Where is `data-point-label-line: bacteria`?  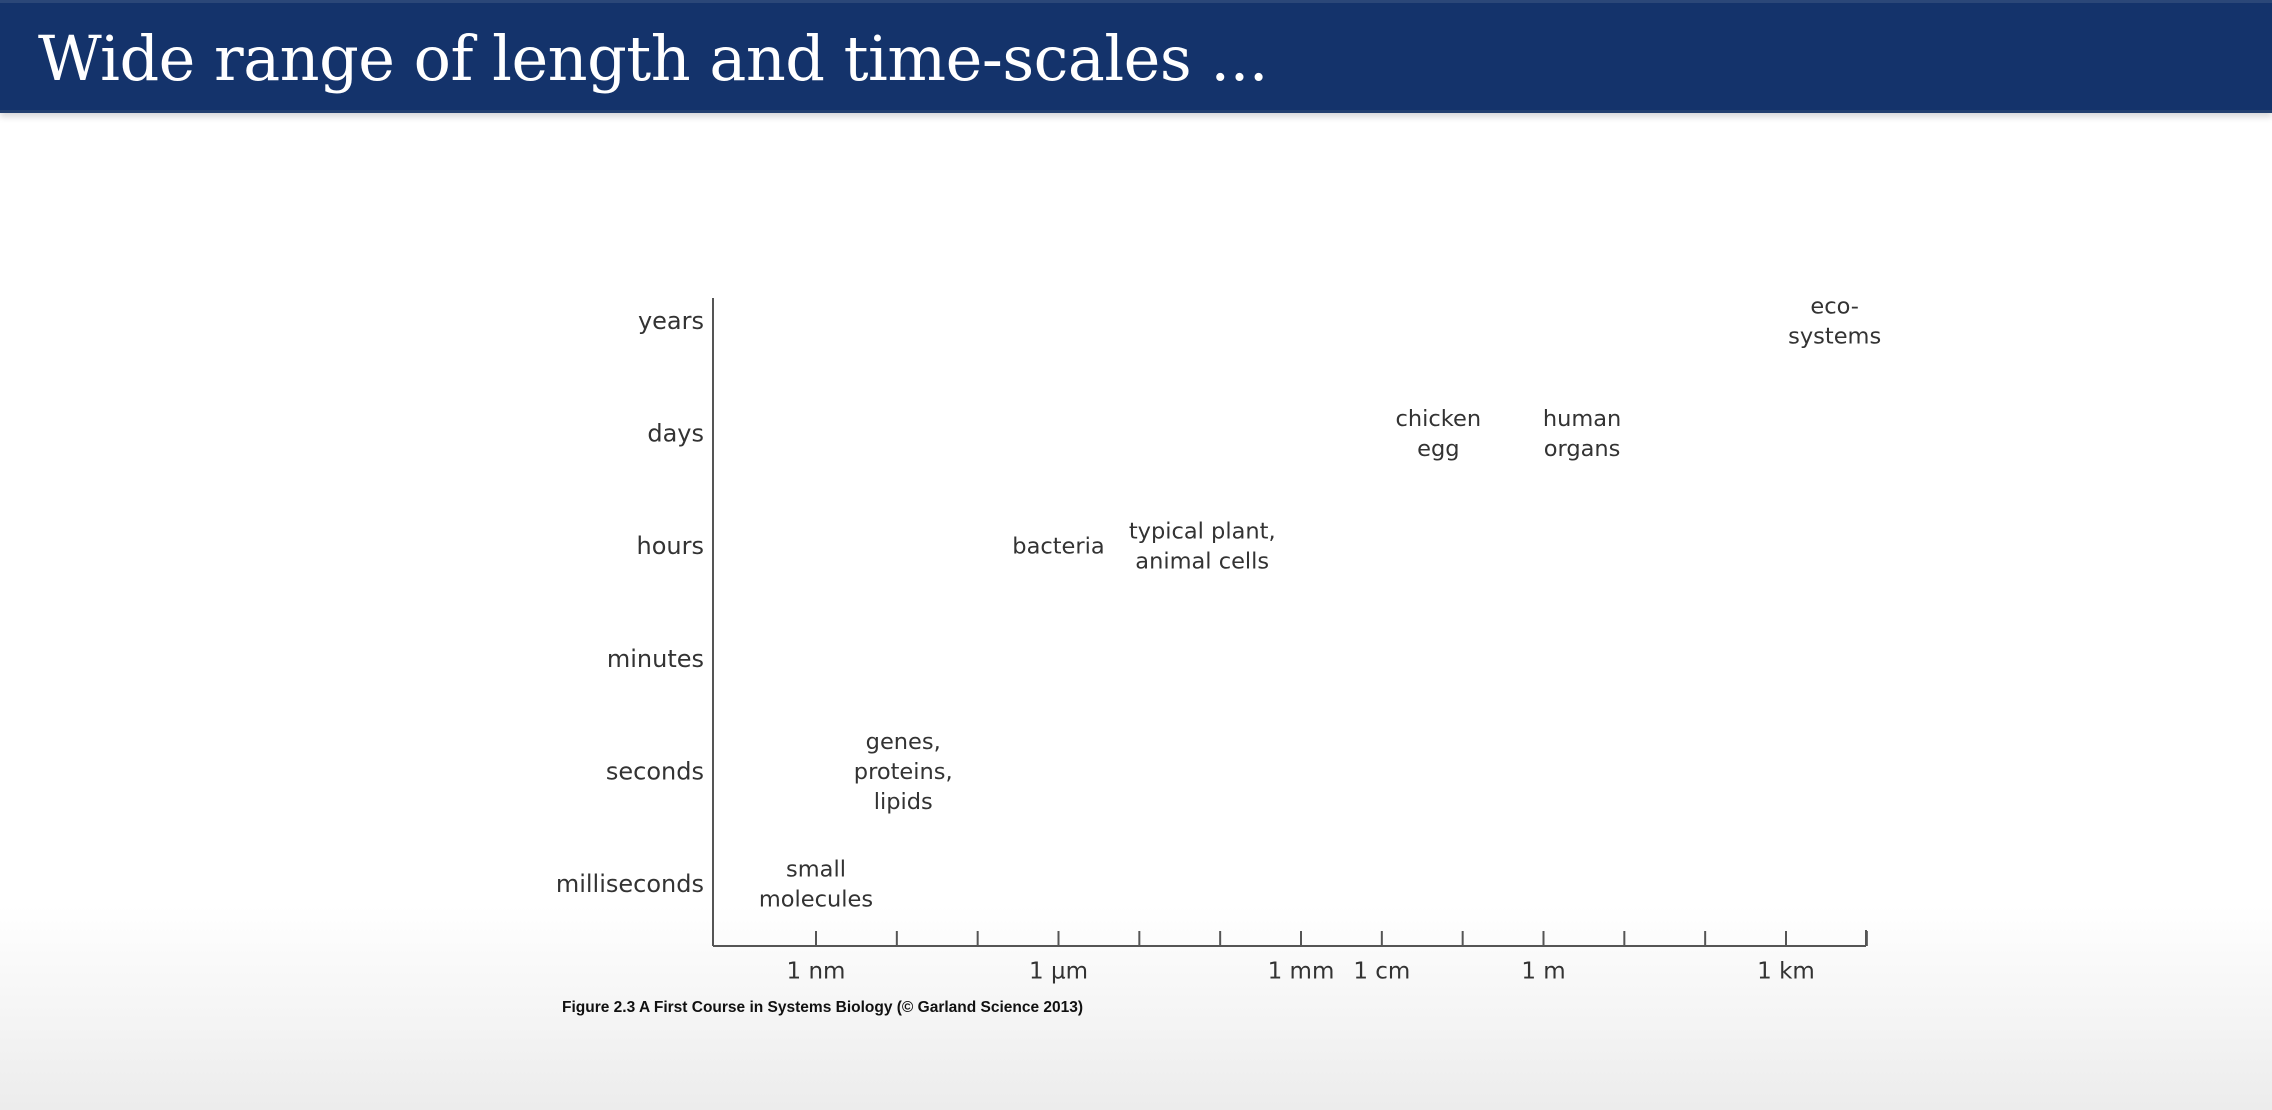 data-point-label-line: bacteria is located at coordinates (1058, 547).